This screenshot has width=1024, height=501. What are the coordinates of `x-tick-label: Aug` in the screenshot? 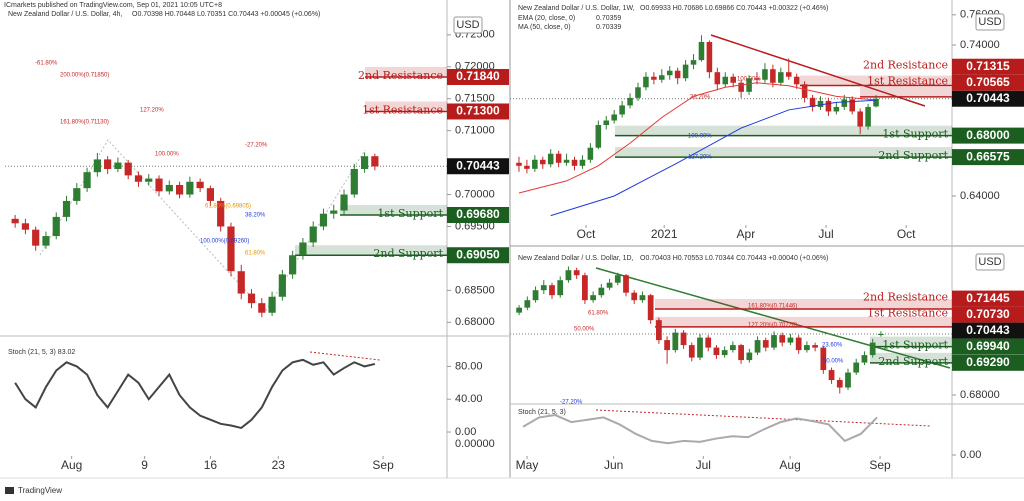 It's located at (71, 465).